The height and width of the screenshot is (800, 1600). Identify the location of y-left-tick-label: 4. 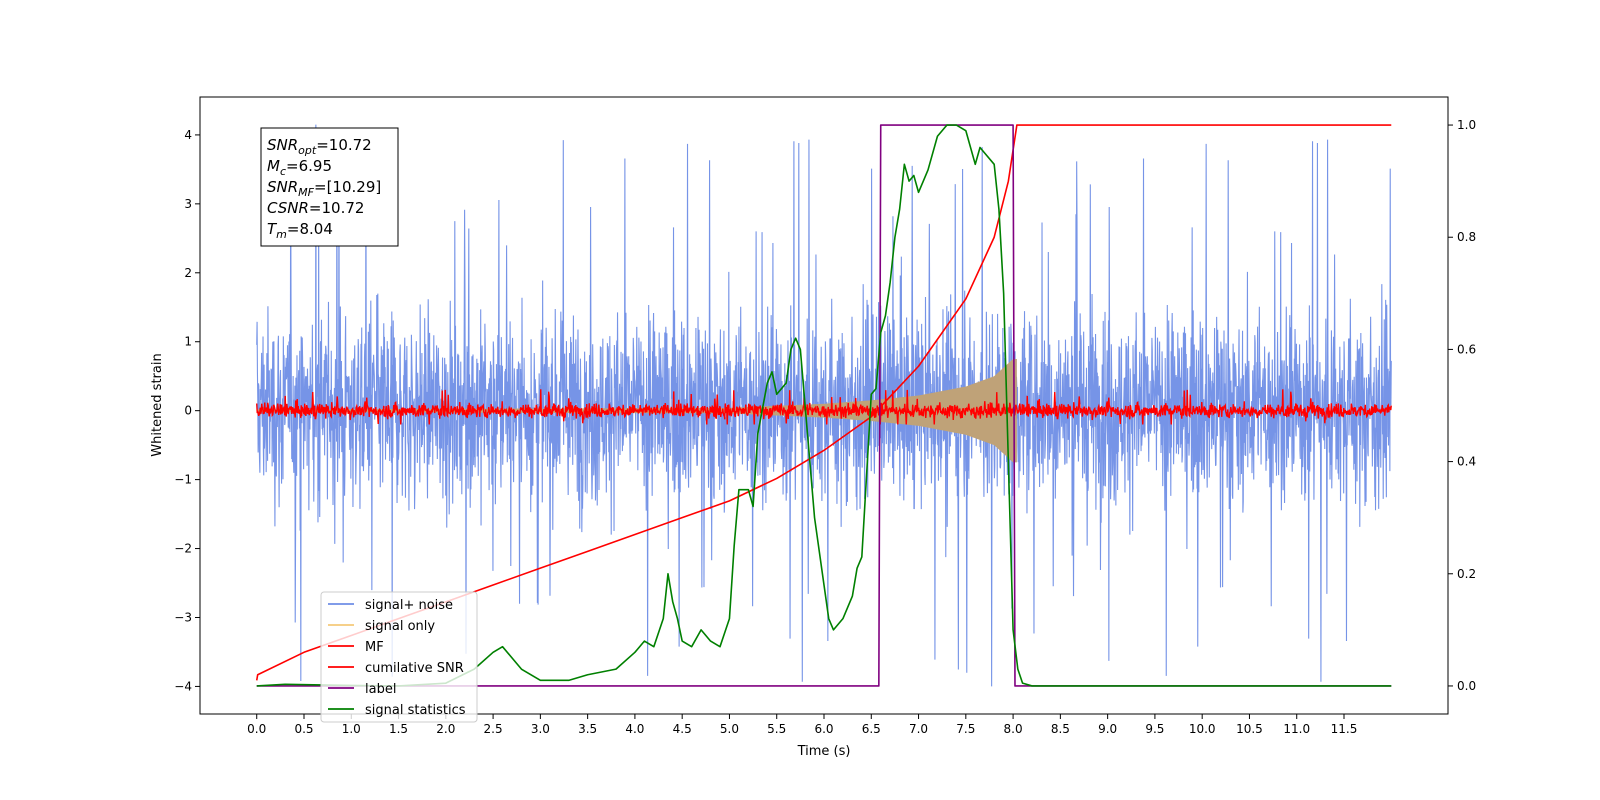
(188, 135).